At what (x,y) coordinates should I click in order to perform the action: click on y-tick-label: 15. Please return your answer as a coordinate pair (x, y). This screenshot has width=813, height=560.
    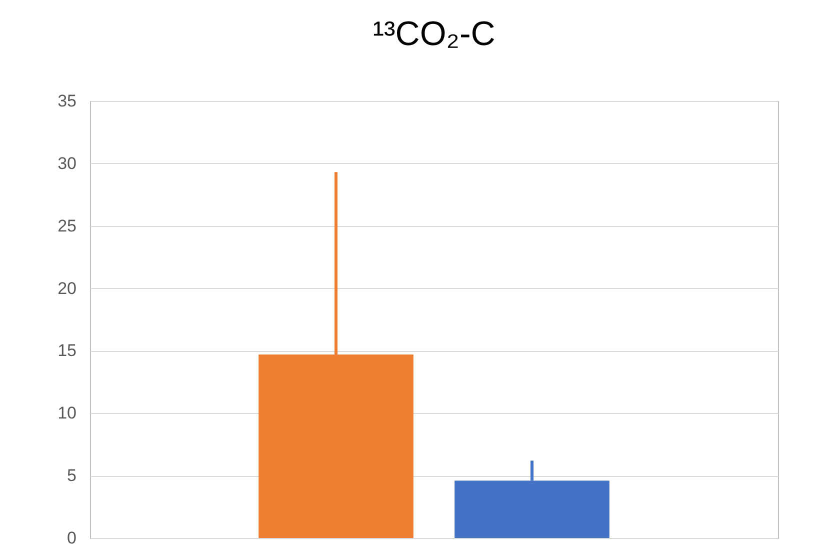
    Looking at the image, I should click on (67, 350).